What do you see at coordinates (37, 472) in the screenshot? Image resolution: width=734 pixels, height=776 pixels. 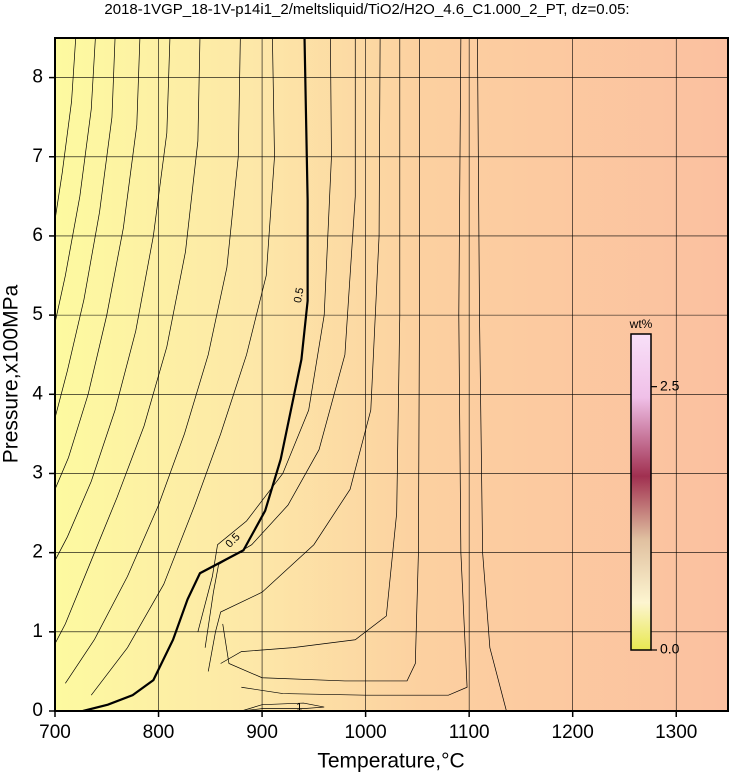 I see `y-tick-label: 3` at bounding box center [37, 472].